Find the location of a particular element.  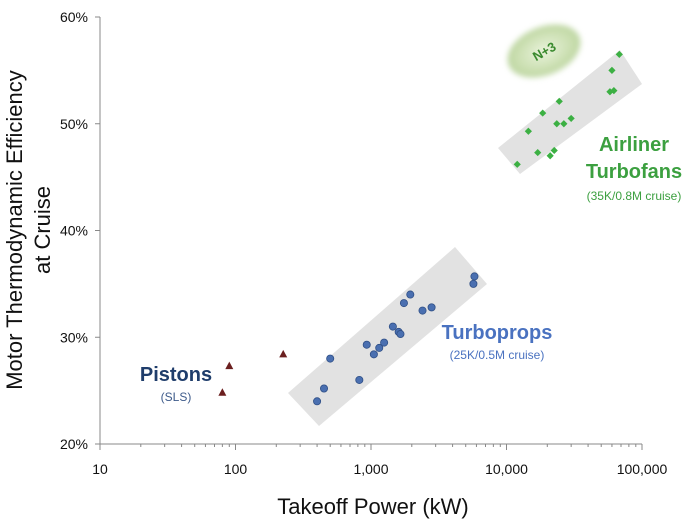

pistons-label: Pistons (SLS) is located at coordinates (176, 384).